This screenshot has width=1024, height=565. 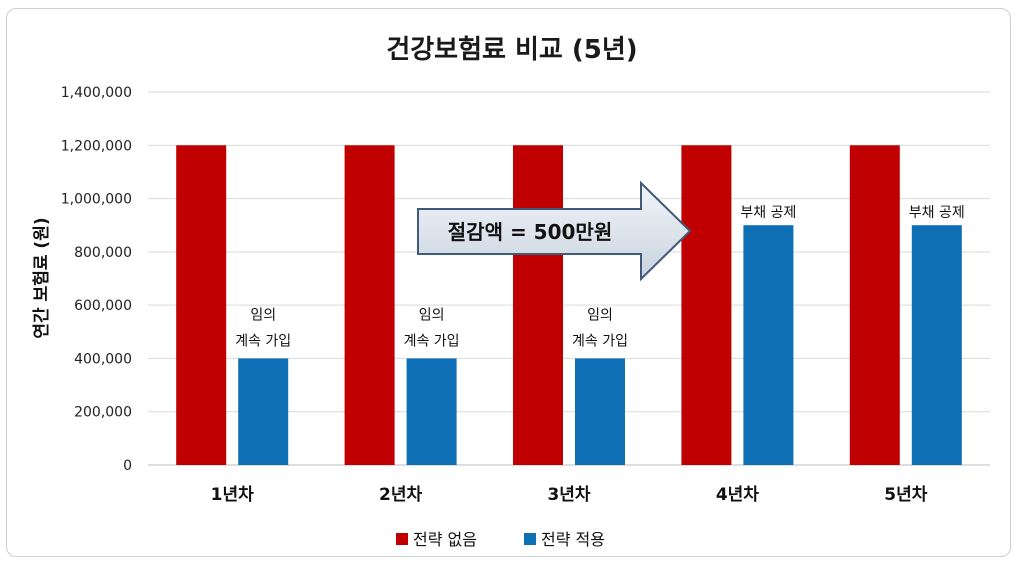 I want to click on y-tick-label: 0, so click(x=127, y=466).